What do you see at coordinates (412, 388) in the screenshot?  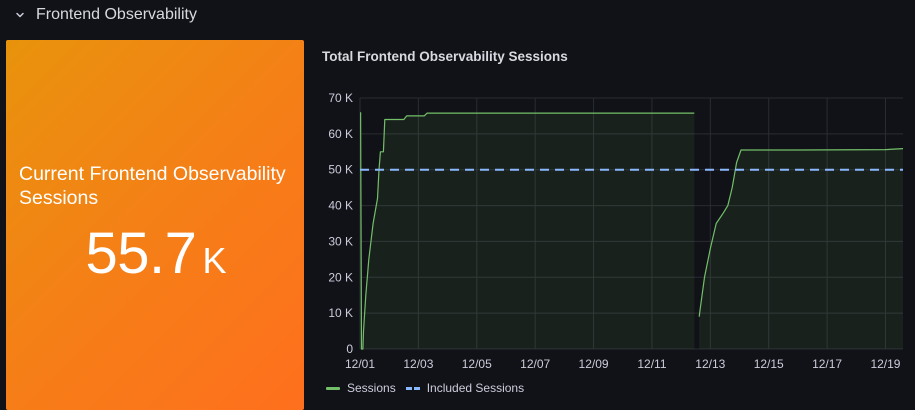 I see `legend-swatch-included` at bounding box center [412, 388].